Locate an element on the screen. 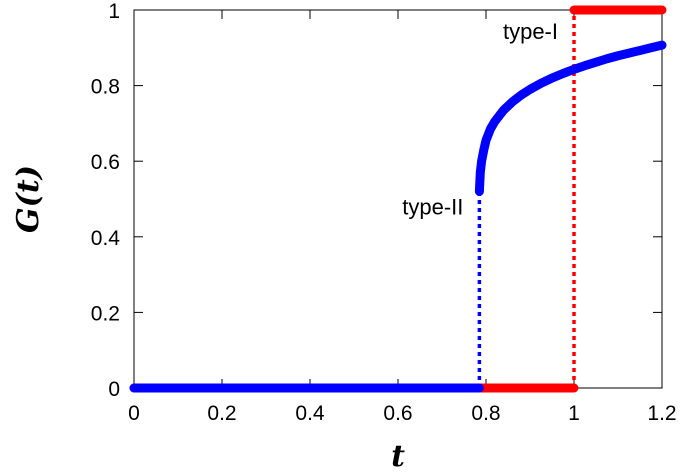 The height and width of the screenshot is (474, 685). y-tick-label-0: 0 is located at coordinates (114, 389).